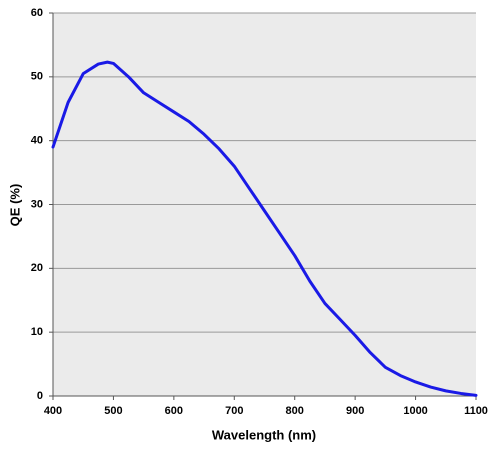  Describe the element at coordinates (37, 332) in the screenshot. I see `y-tick-label: 10` at that location.